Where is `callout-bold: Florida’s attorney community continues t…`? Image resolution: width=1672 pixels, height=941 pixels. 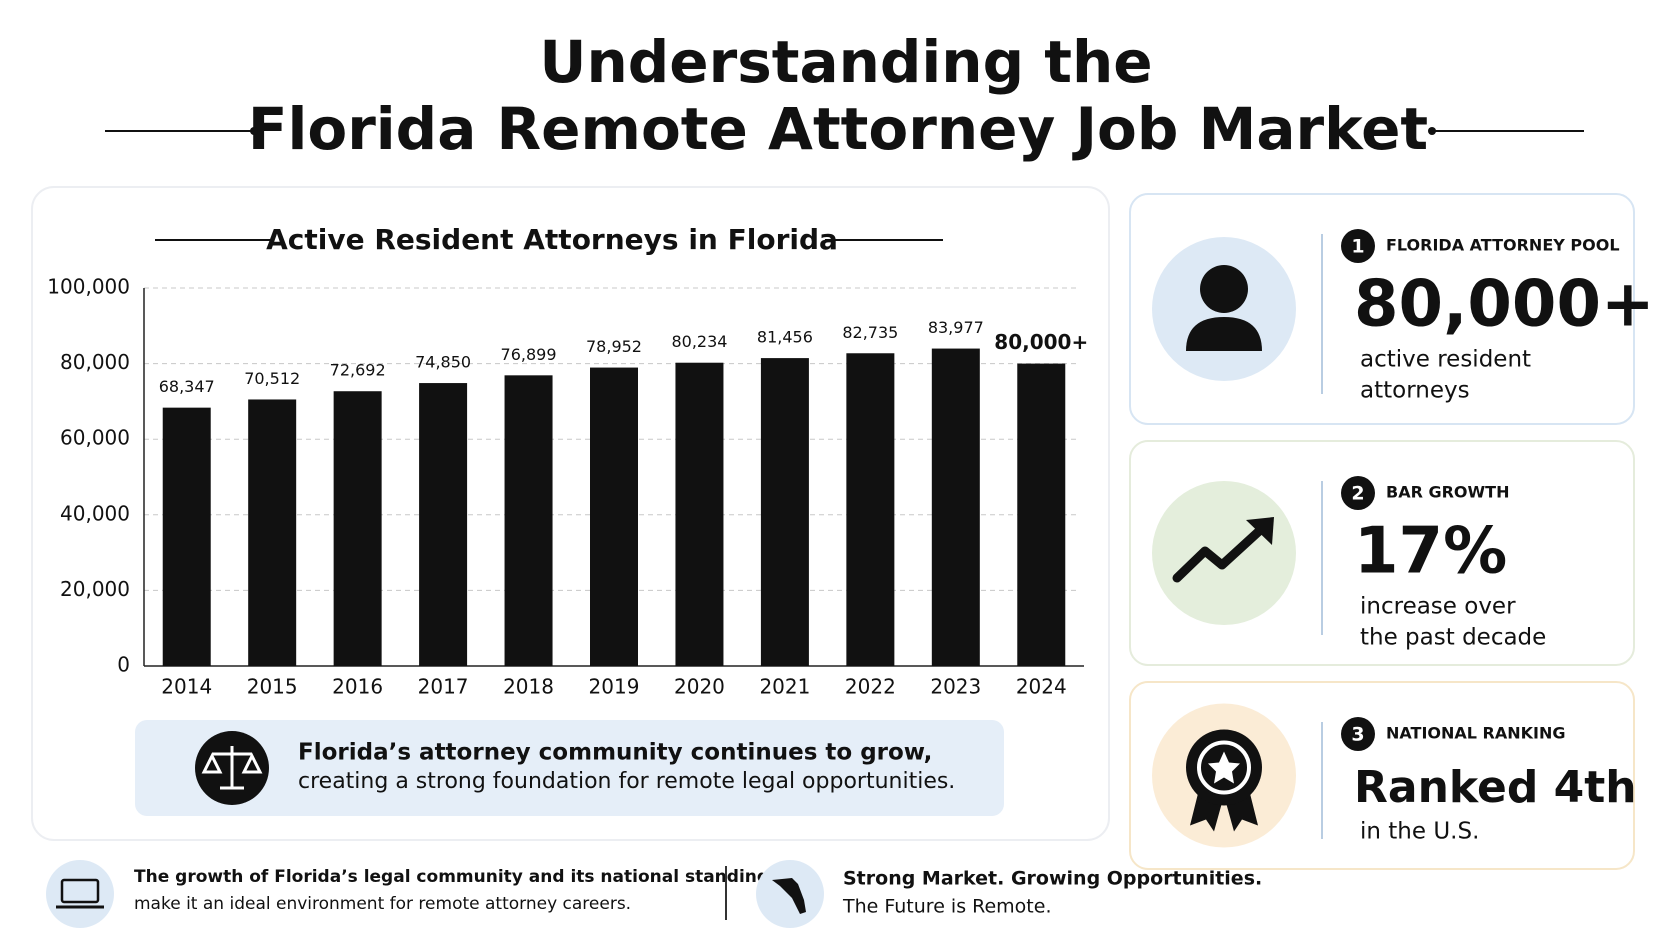 callout-bold: Florida’s attorney community continues t… is located at coordinates (615, 753).